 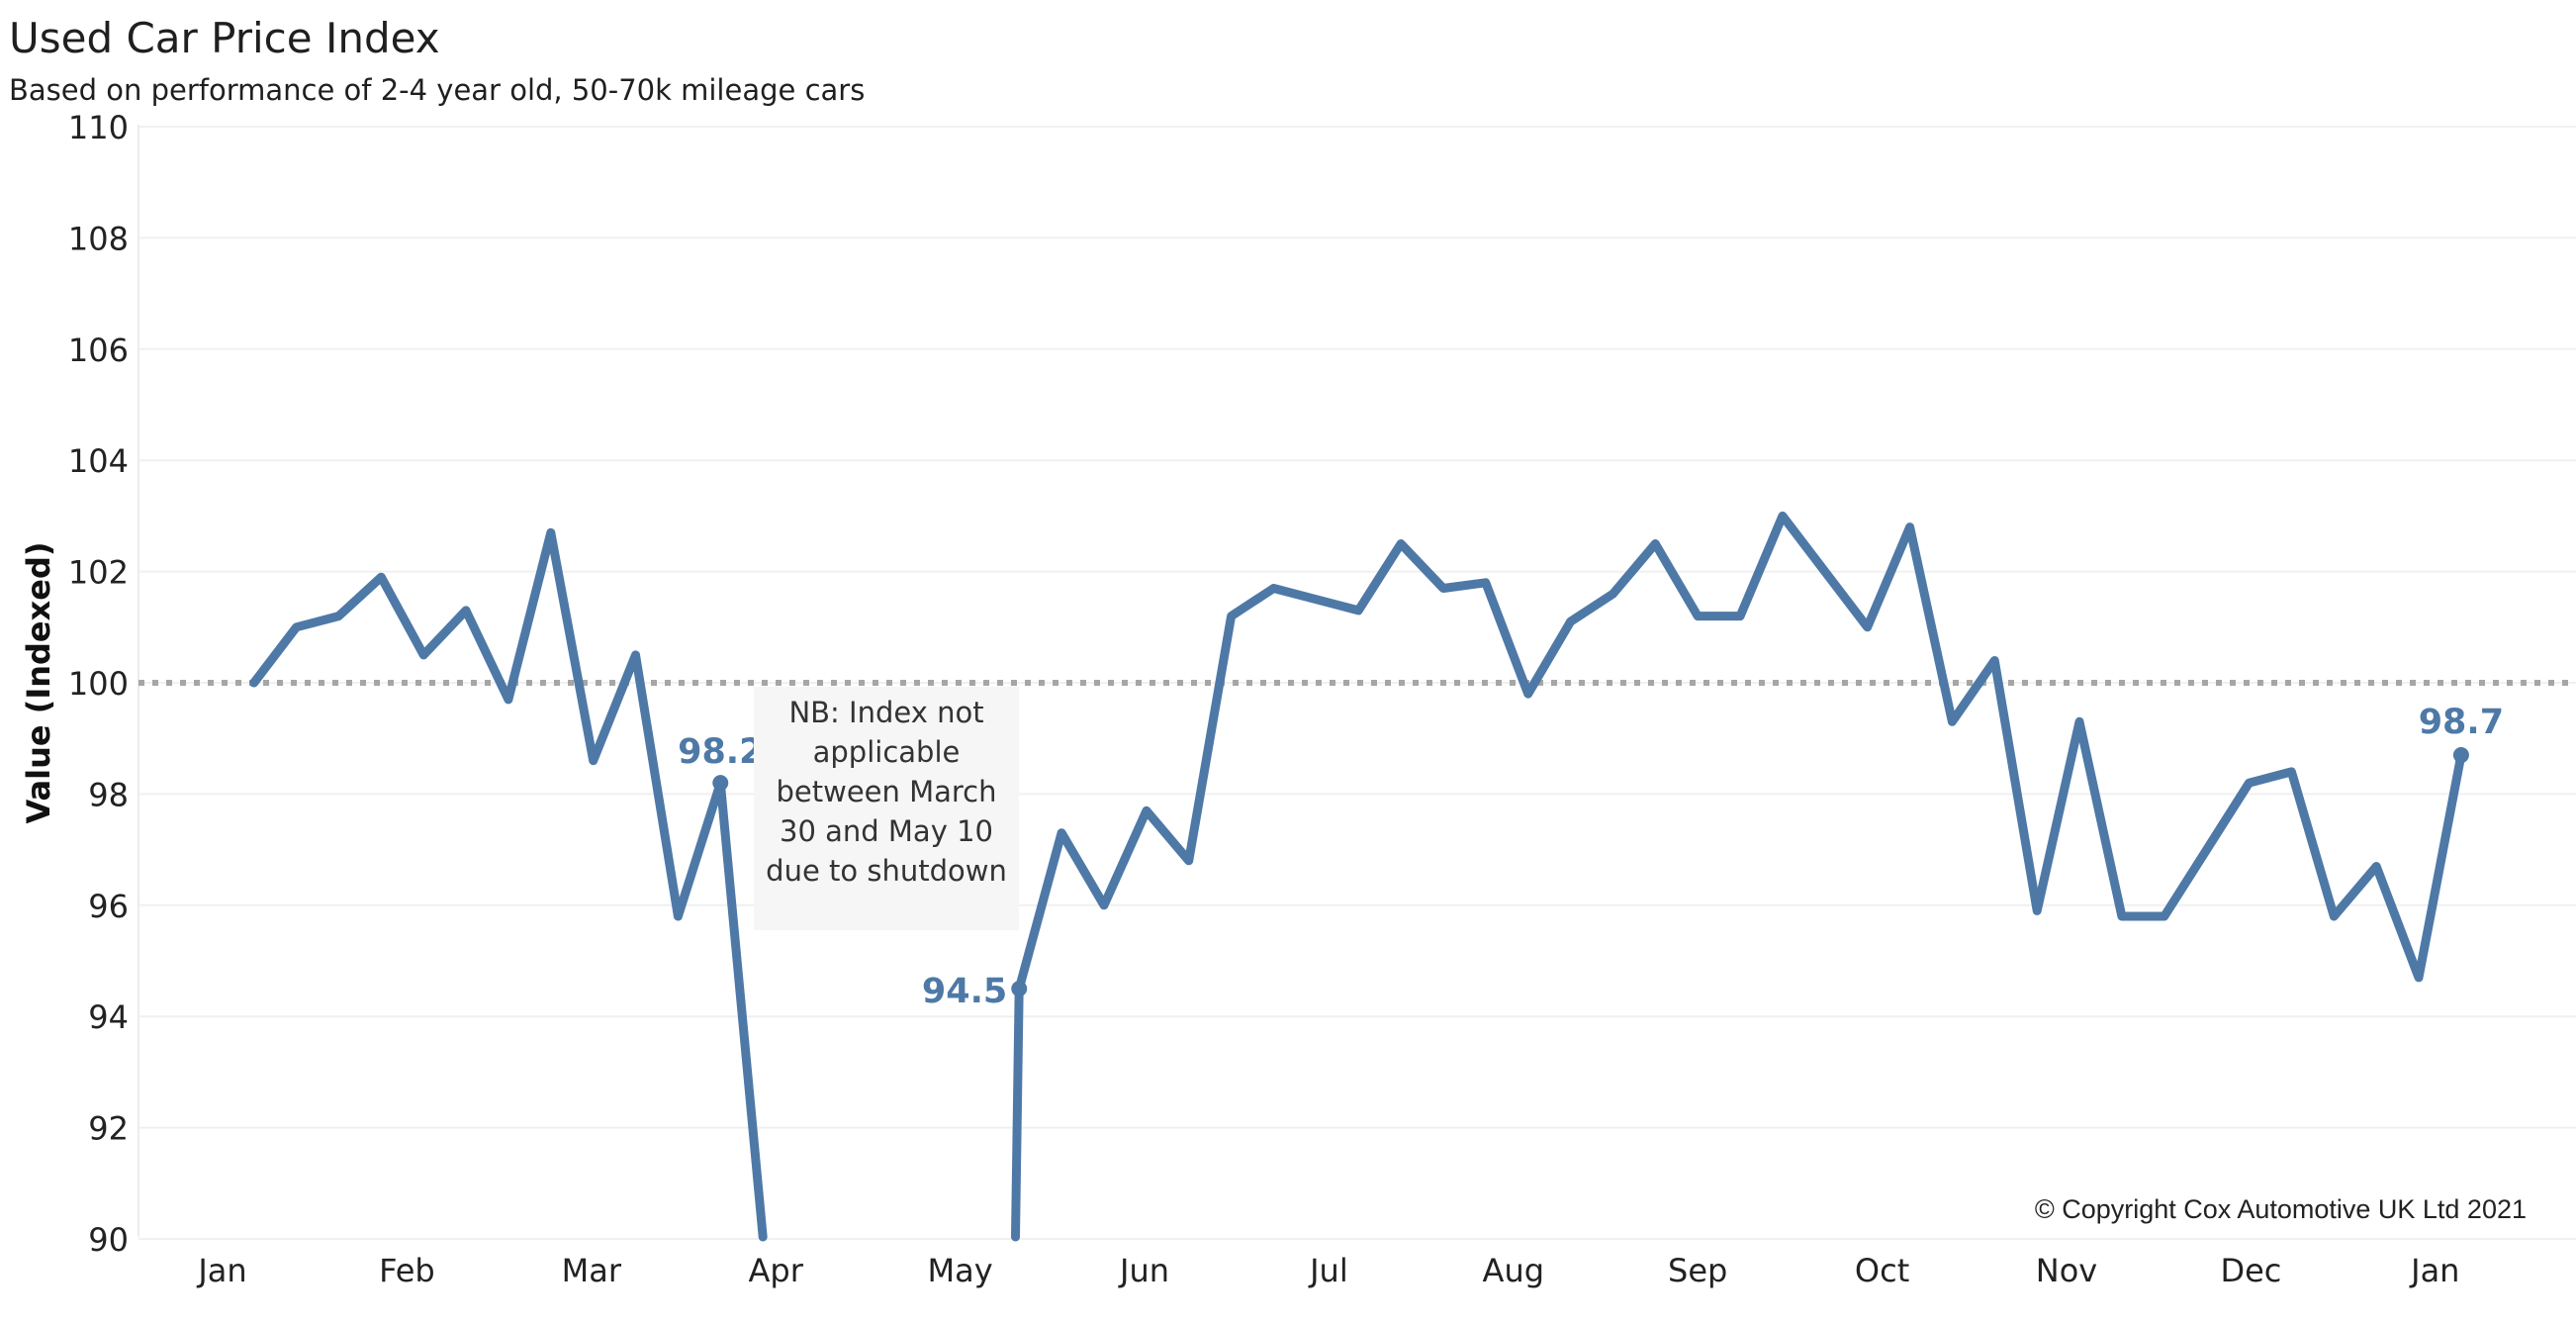 I want to click on y-tick-92: 92, so click(x=109, y=1129).